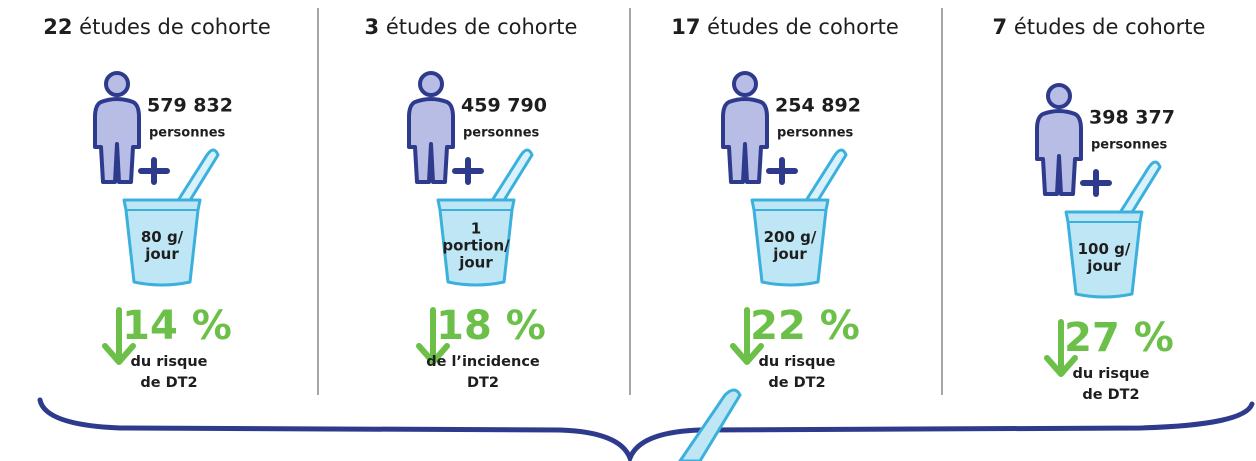  Describe the element at coordinates (177, 326) in the screenshot. I see `reduction: 14 %` at that location.